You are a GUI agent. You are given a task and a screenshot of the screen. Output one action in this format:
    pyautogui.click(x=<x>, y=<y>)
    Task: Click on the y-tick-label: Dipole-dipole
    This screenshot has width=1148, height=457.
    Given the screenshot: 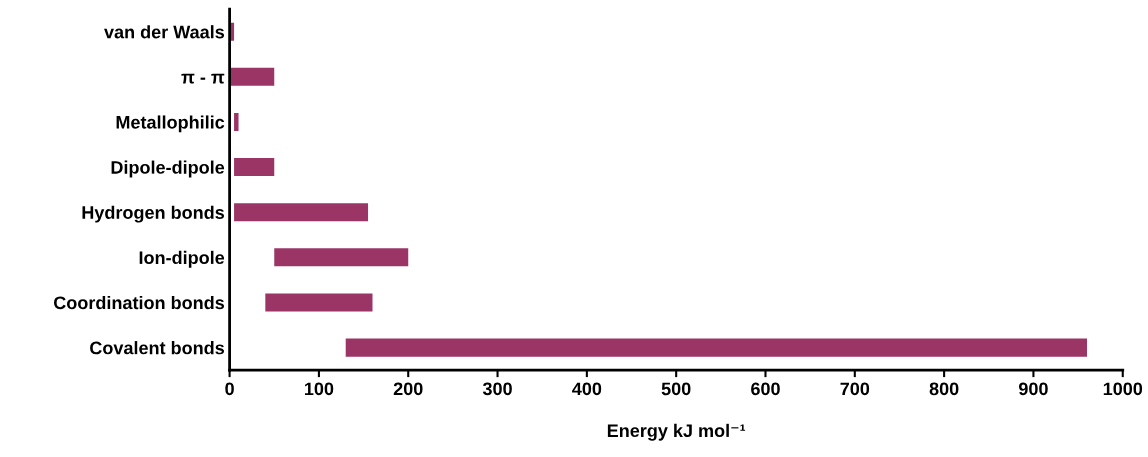 What is the action you would take?
    pyautogui.click(x=168, y=169)
    